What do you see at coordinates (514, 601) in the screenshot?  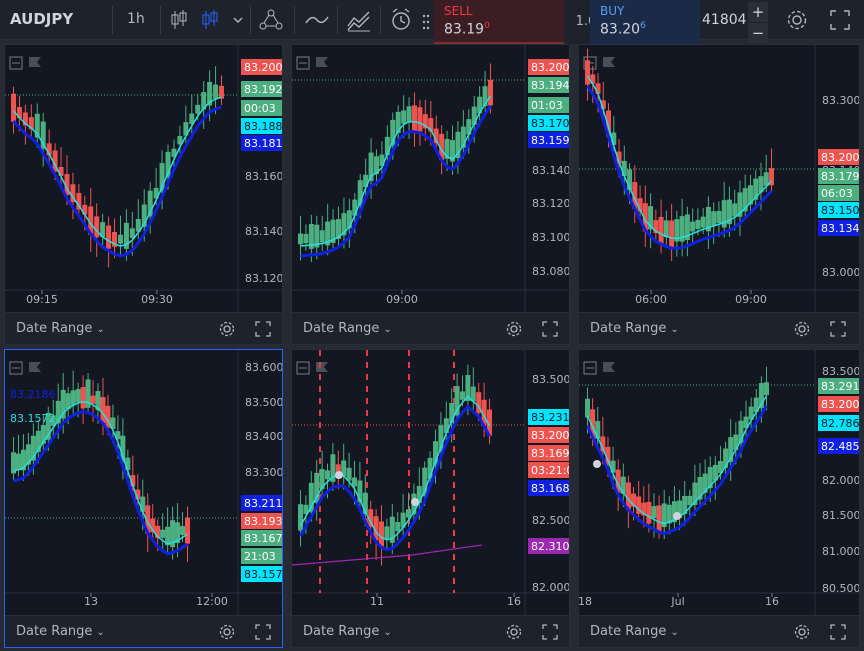 I see `time-tick-label: 16` at bounding box center [514, 601].